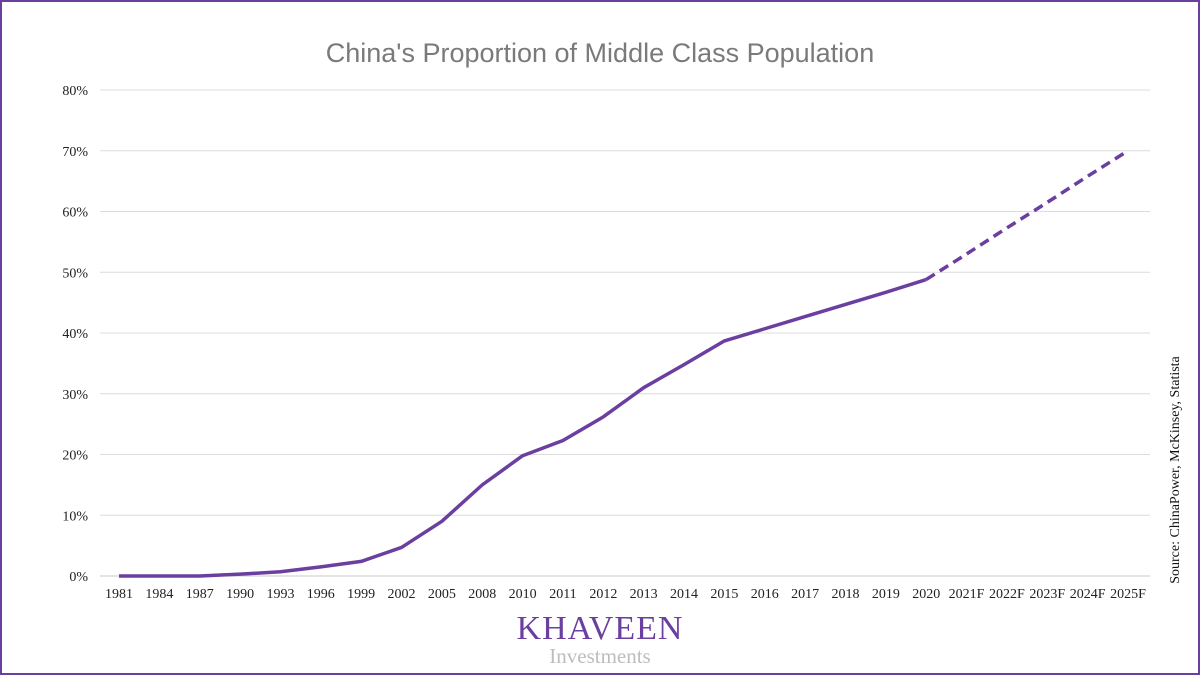 The height and width of the screenshot is (675, 1200). I want to click on x-tick-label: 2016, so click(765, 594).